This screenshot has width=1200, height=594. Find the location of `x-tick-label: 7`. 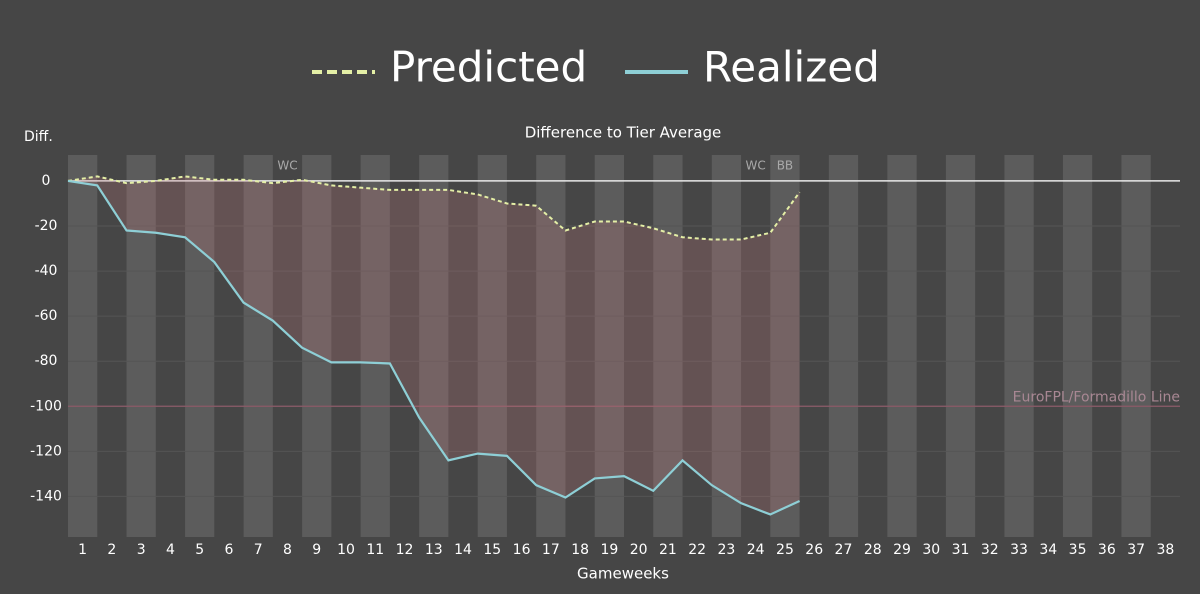

x-tick-label: 7 is located at coordinates (258, 550).